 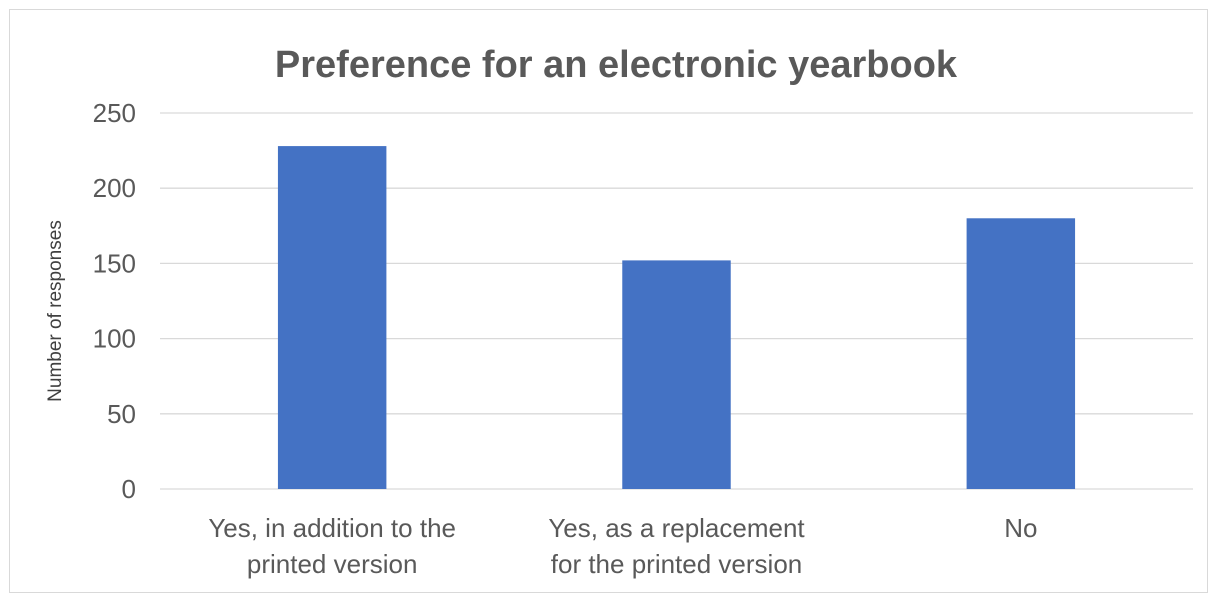 I want to click on y-tick-label: 100, so click(x=114, y=339).